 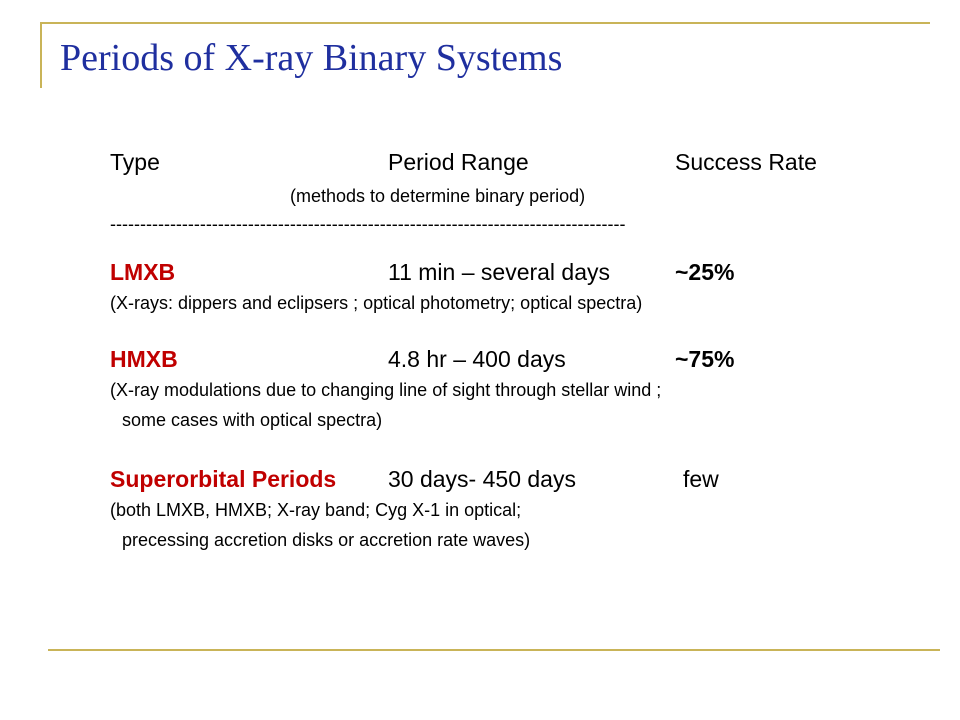 What do you see at coordinates (41, 55) in the screenshot?
I see `left-rule` at bounding box center [41, 55].